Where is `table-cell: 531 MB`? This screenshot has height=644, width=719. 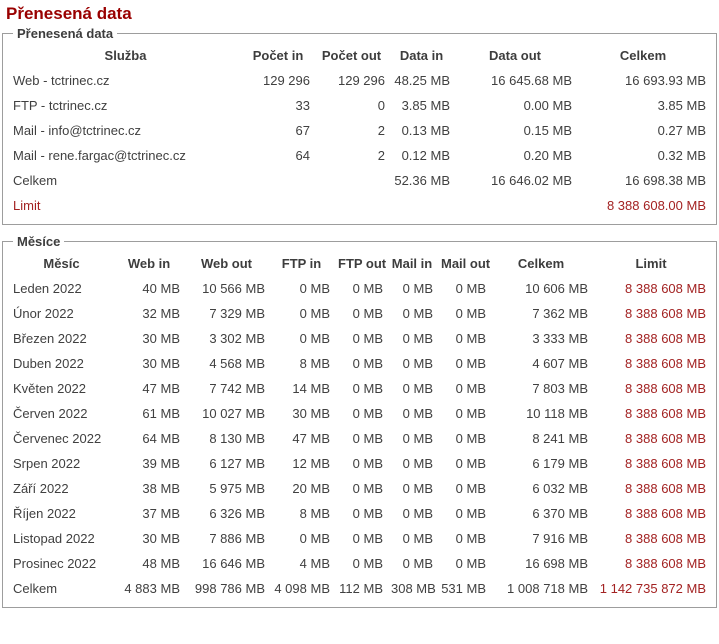
table-cell: 531 MB is located at coordinates (463, 588).